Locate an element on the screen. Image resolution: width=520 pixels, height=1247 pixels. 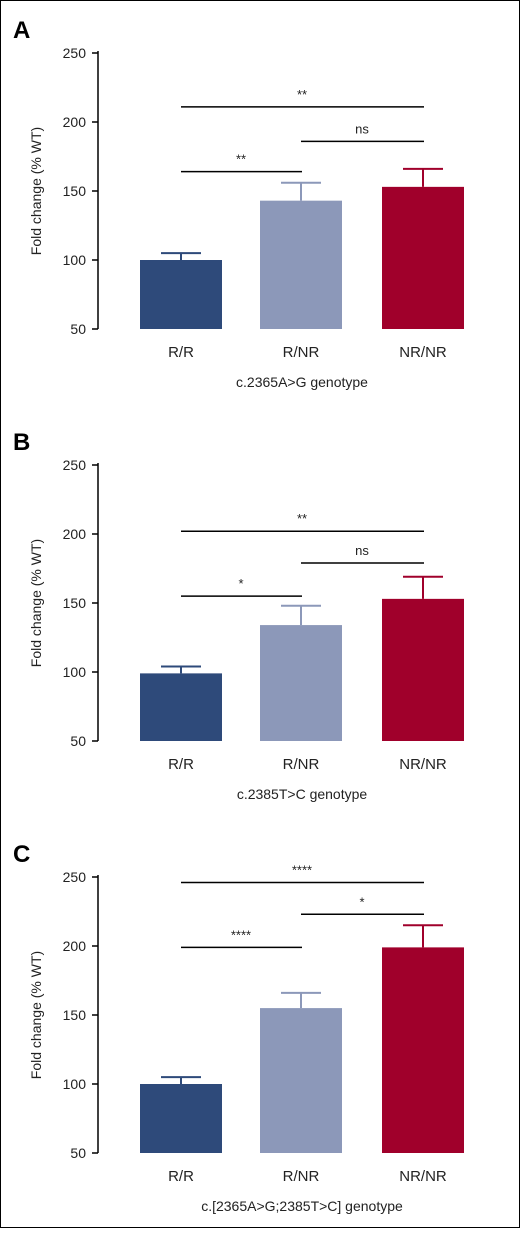
panel-letter: B is located at coordinates (22, 442).